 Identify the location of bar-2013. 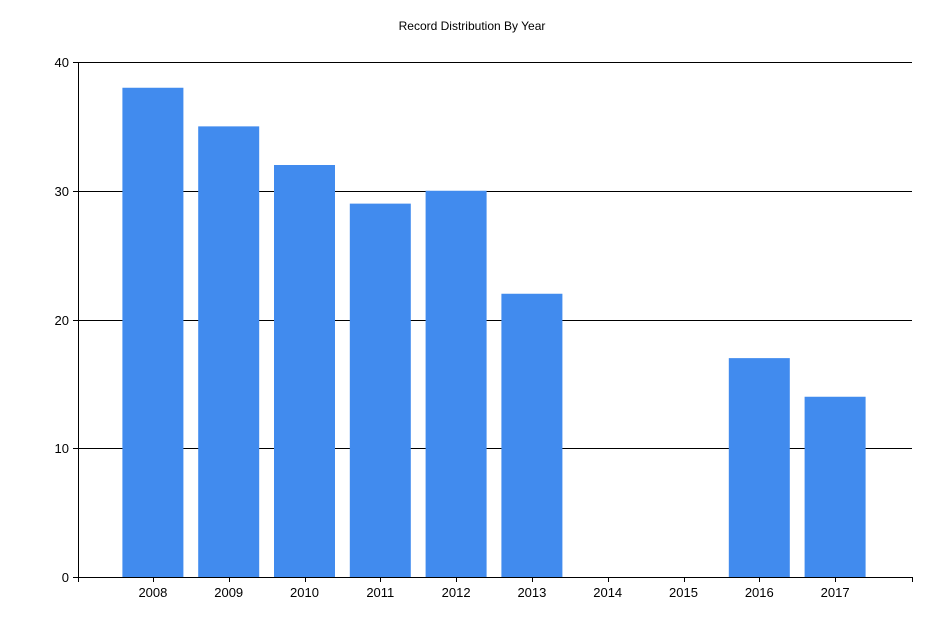
(532, 435).